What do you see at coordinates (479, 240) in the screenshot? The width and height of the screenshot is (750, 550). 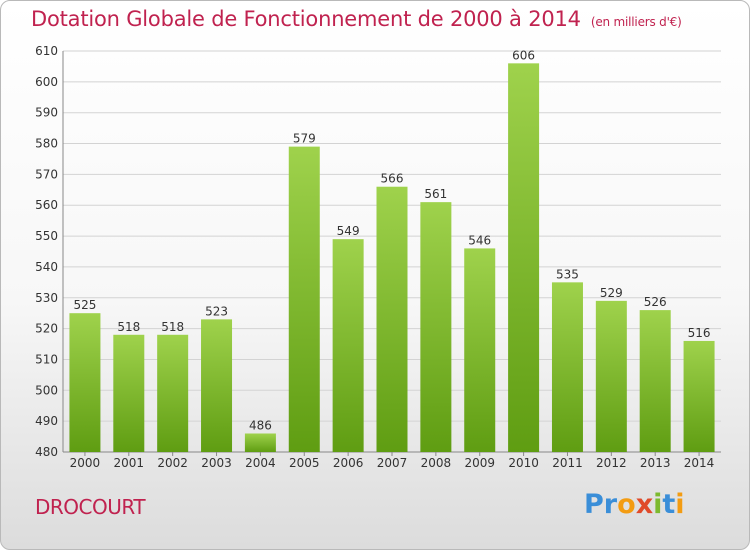 I see `data-label: 546` at bounding box center [479, 240].